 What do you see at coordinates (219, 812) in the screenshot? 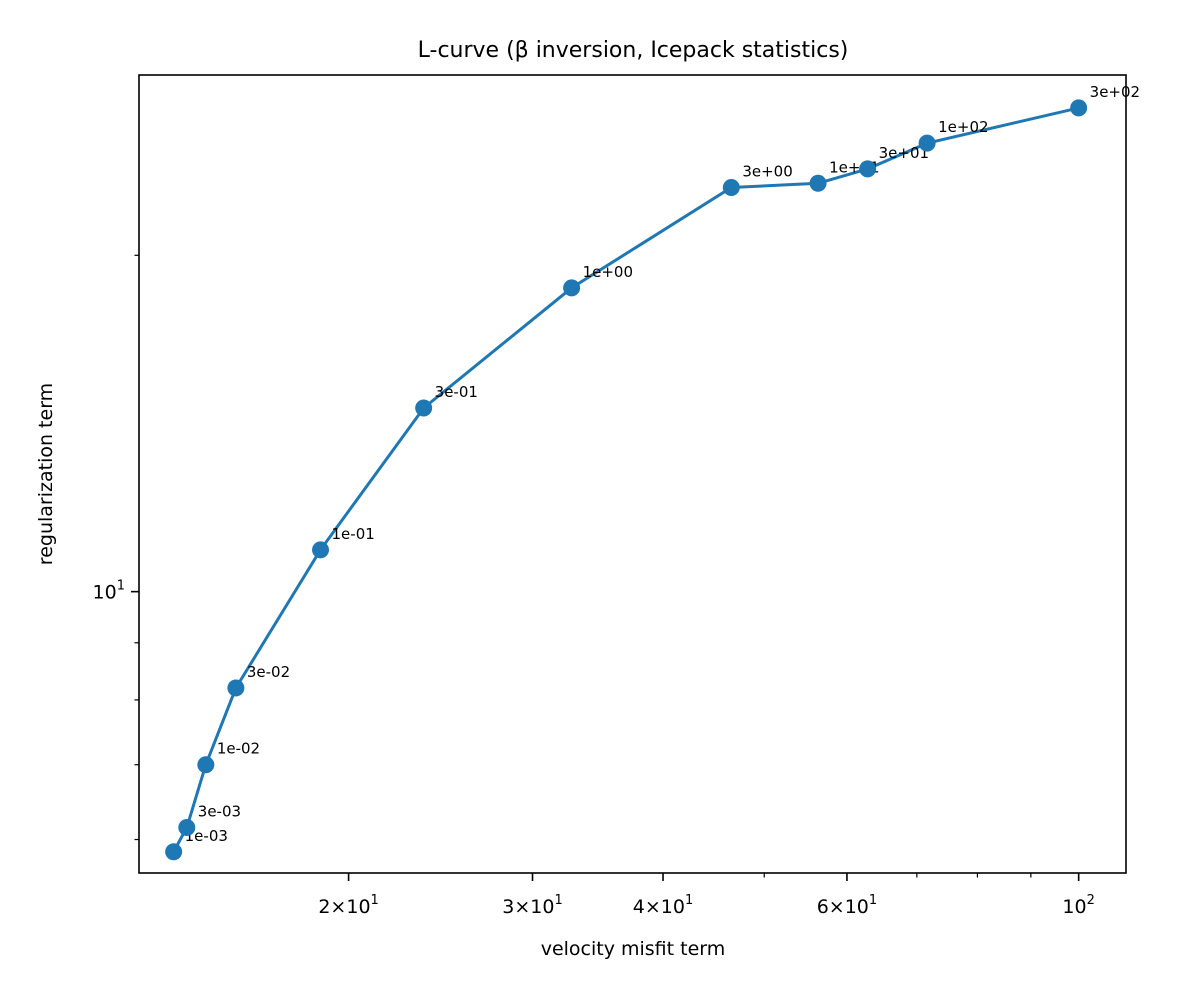
I see `point-label: 3e-03` at bounding box center [219, 812].